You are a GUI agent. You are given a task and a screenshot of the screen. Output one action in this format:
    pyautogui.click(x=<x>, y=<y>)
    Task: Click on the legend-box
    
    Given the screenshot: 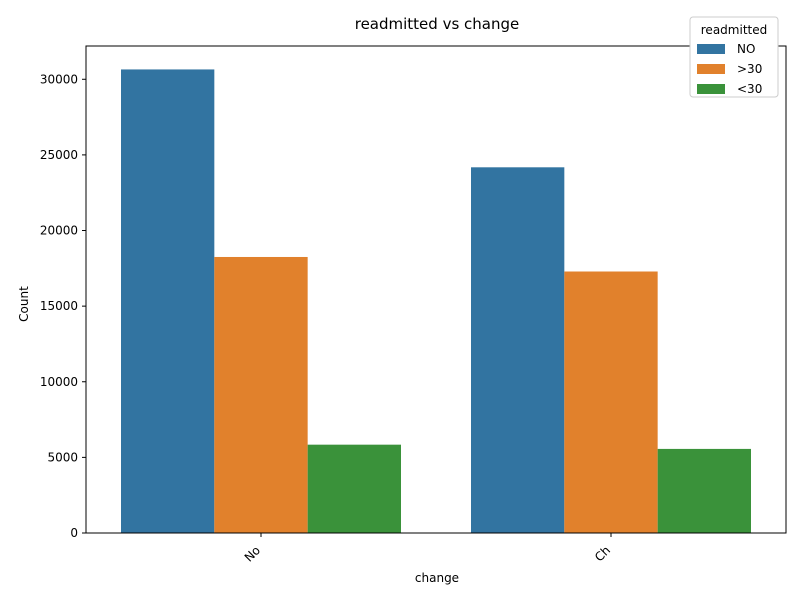 What is the action you would take?
    pyautogui.click(x=734, y=57)
    